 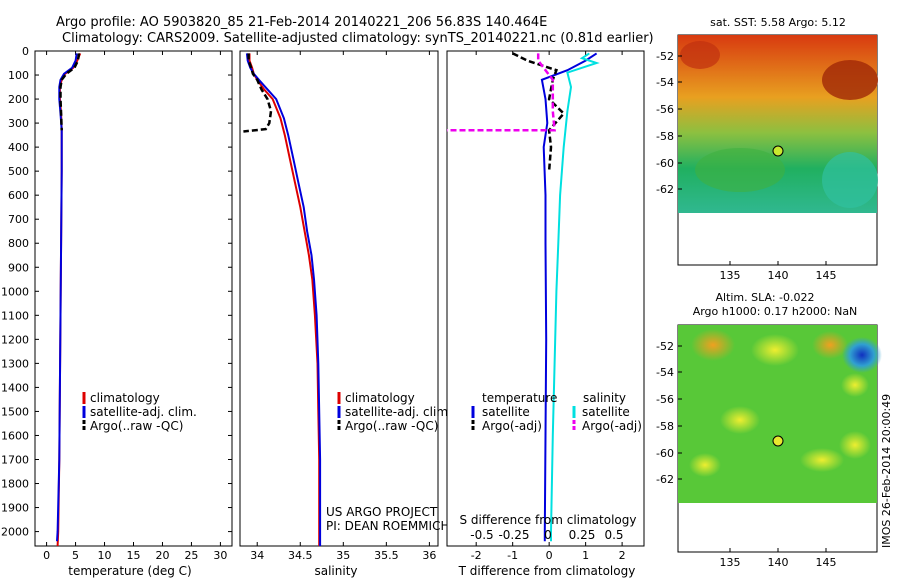 I want to click on difference-xlabel: T difference from climatology, so click(x=547, y=571).